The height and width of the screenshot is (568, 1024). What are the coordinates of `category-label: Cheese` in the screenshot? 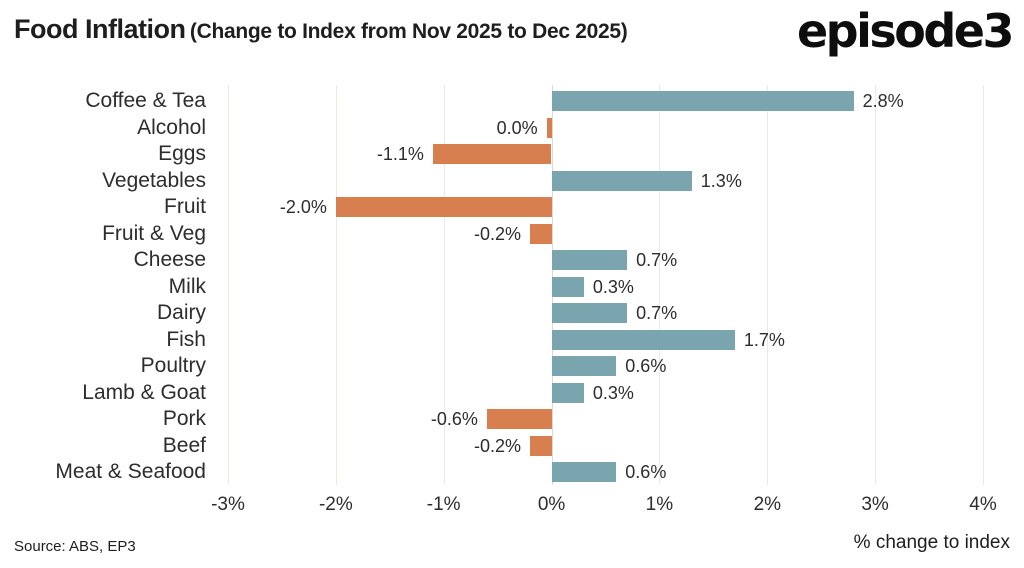 It's located at (169, 259).